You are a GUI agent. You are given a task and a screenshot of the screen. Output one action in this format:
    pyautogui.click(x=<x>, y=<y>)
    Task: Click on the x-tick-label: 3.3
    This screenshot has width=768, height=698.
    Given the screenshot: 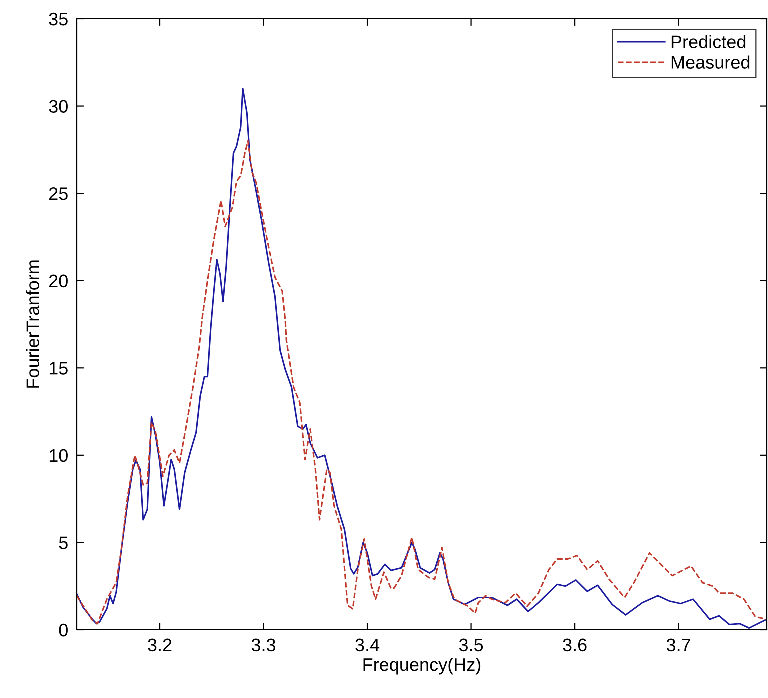 What is the action you would take?
    pyautogui.click(x=264, y=645)
    